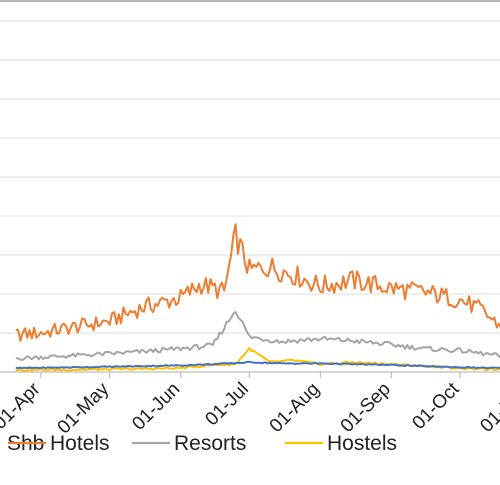 The image size is (500, 485). I want to click on x-tick-label: 01-Sep, so click(366, 408).